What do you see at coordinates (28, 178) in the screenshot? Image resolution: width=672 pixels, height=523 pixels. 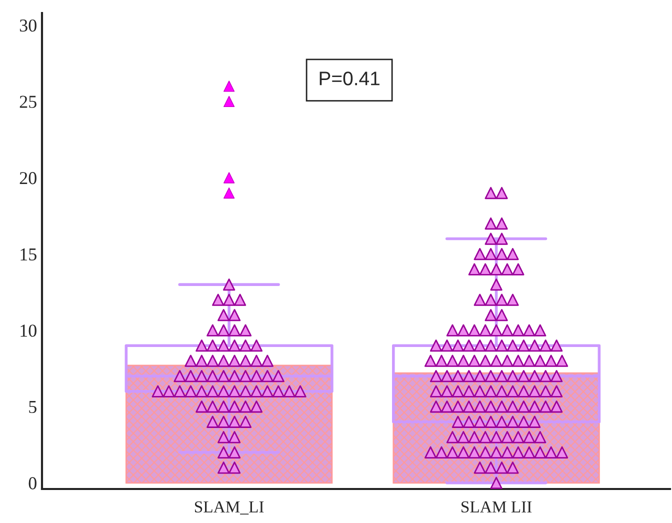 I see `y-tick-label: 20` at bounding box center [28, 178].